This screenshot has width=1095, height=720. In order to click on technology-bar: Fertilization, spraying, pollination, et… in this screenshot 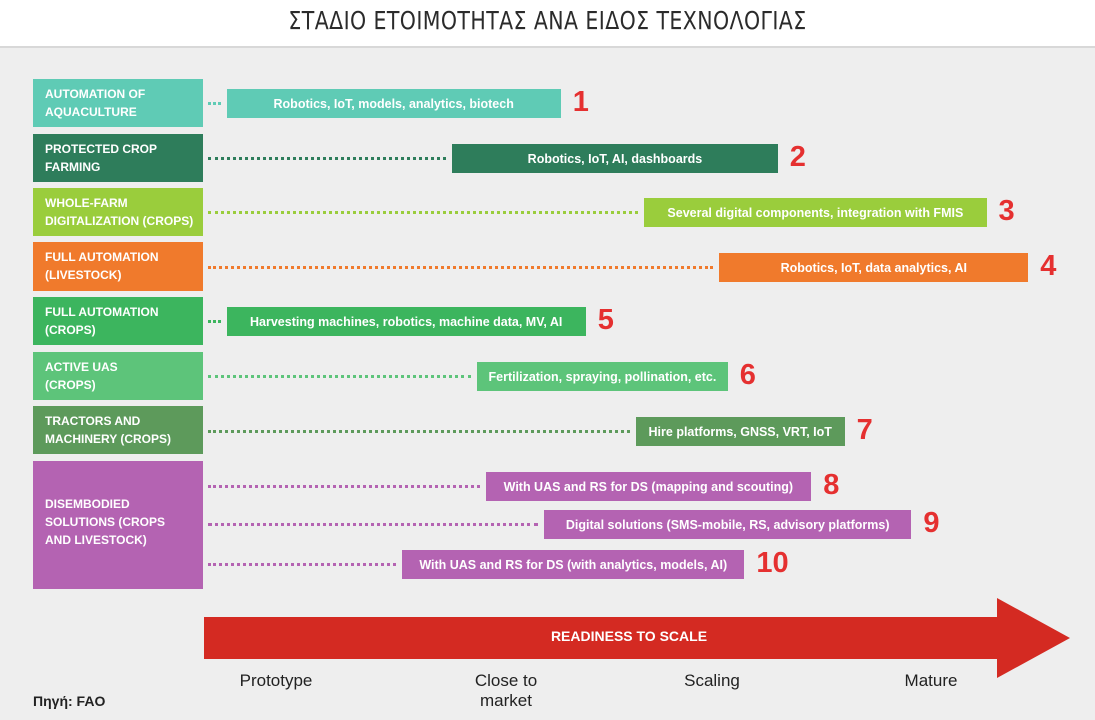, I will do `click(602, 376)`.